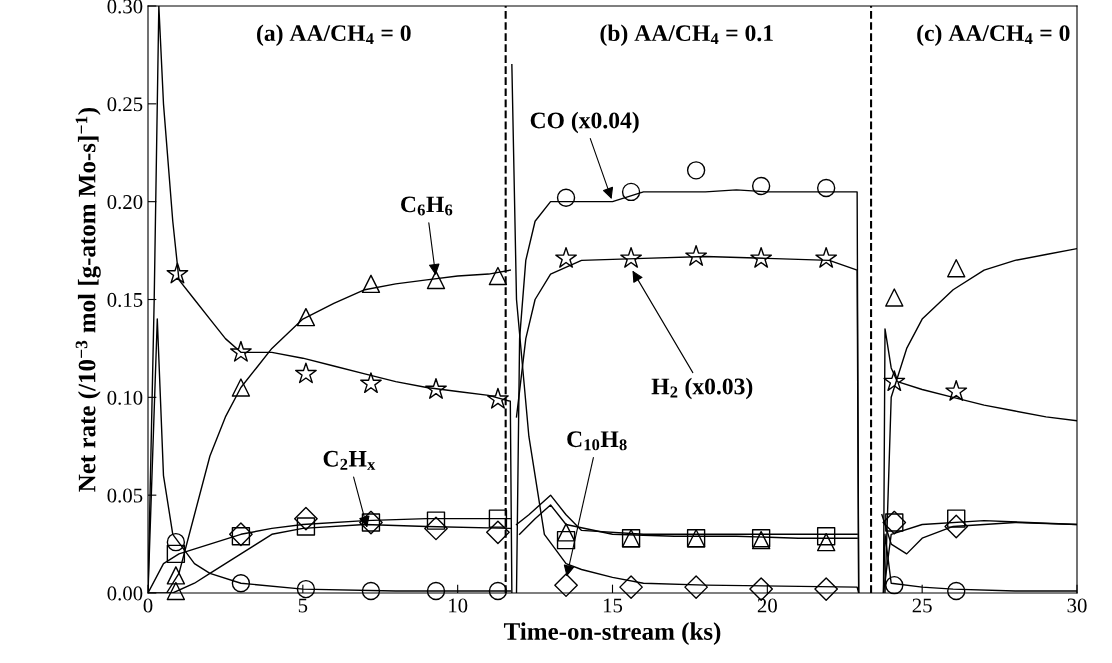  I want to click on y-tick-label: 0.05, so click(125, 495).